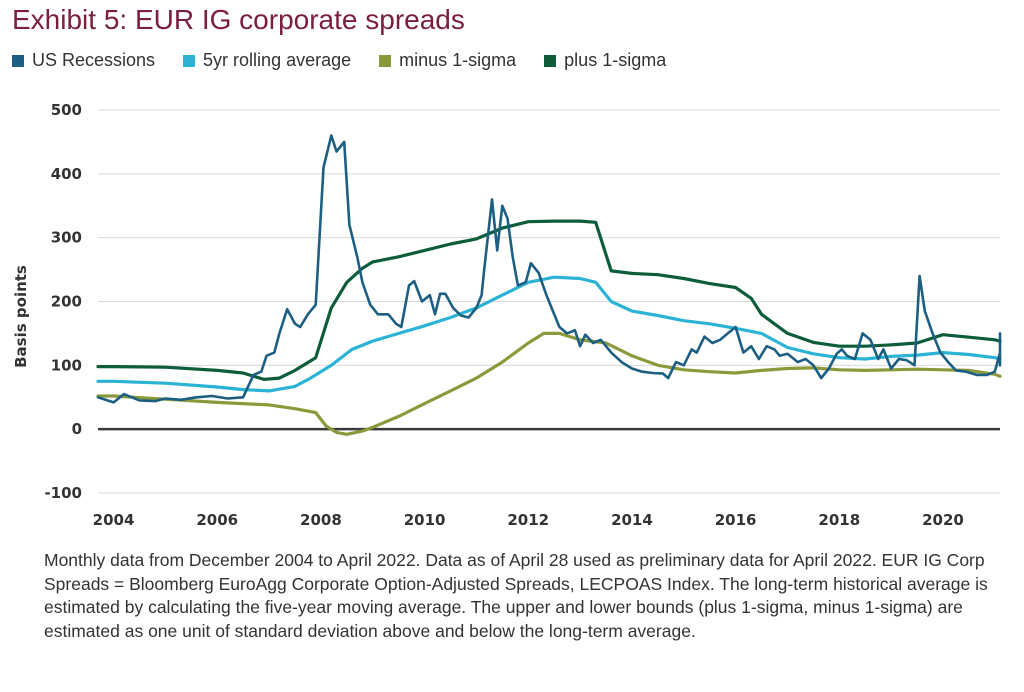 Image resolution: width=1024 pixels, height=692 pixels. What do you see at coordinates (632, 520) in the screenshot?
I see `x-tick-label: 2014` at bounding box center [632, 520].